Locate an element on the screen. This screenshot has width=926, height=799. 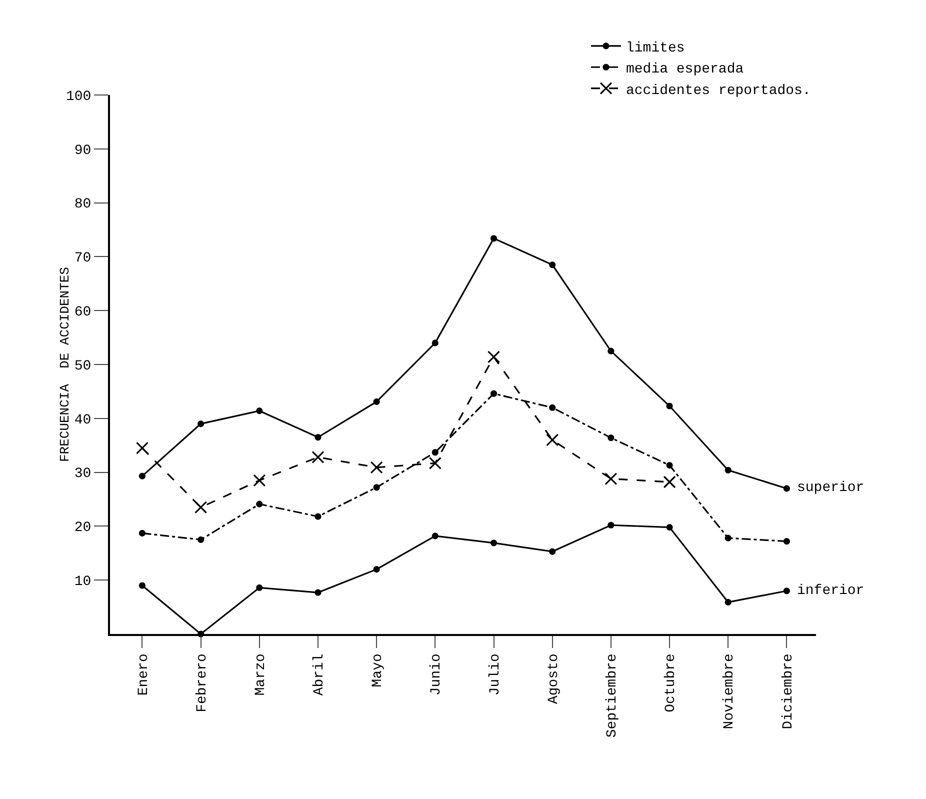
y-axis-title: FRECUENCIA DE ACCIDENTES is located at coordinates (64, 364).